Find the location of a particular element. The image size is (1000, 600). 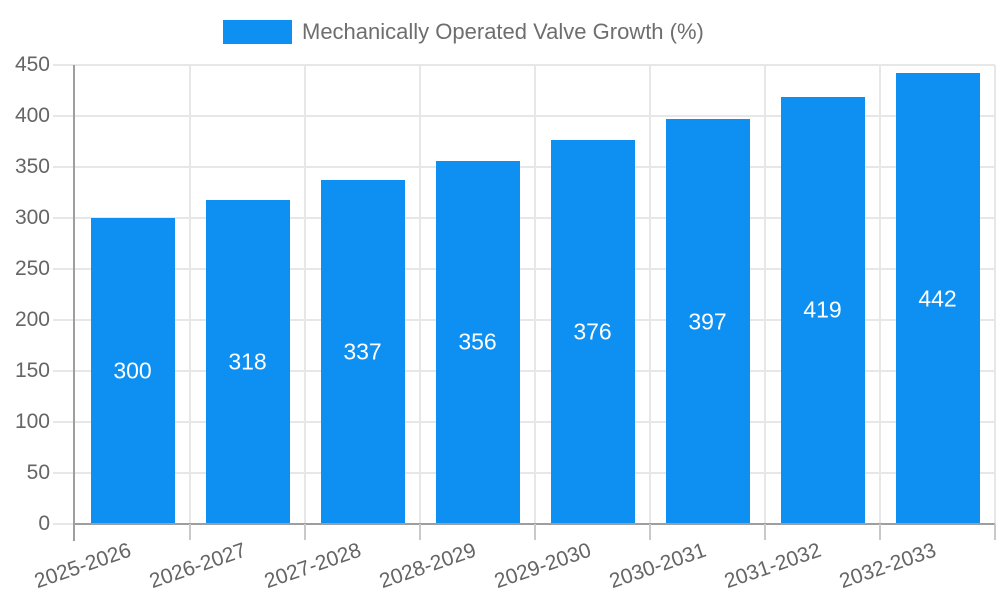

y-axis-tick-label: 150 is located at coordinates (32, 370).